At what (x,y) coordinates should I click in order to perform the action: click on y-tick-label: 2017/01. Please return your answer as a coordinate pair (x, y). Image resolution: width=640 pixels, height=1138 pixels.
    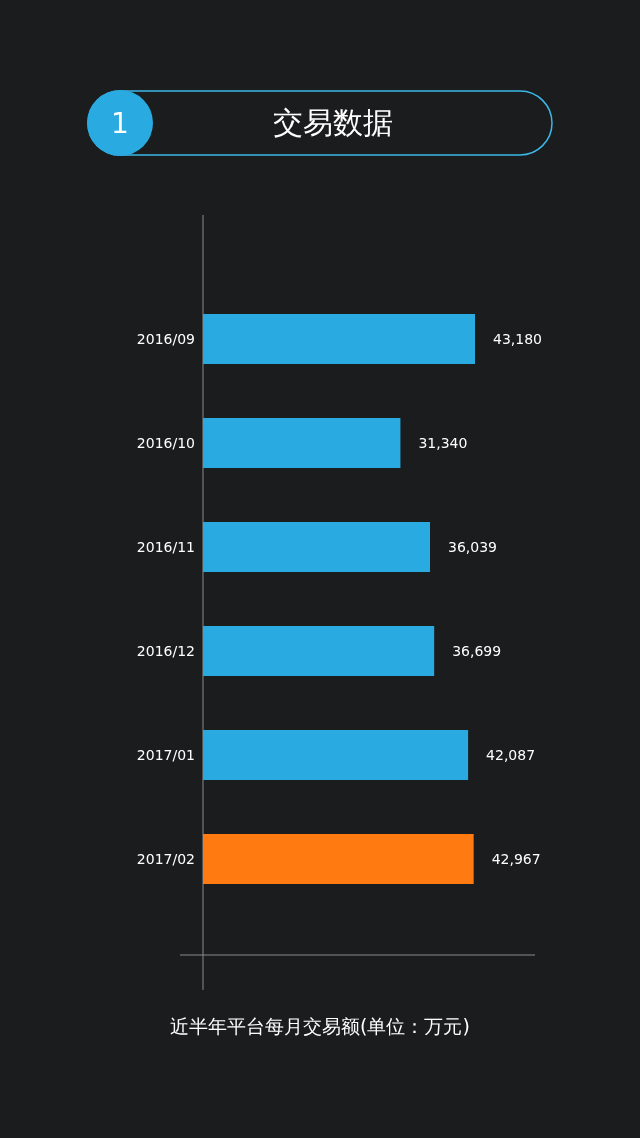
    Looking at the image, I should click on (165, 755).